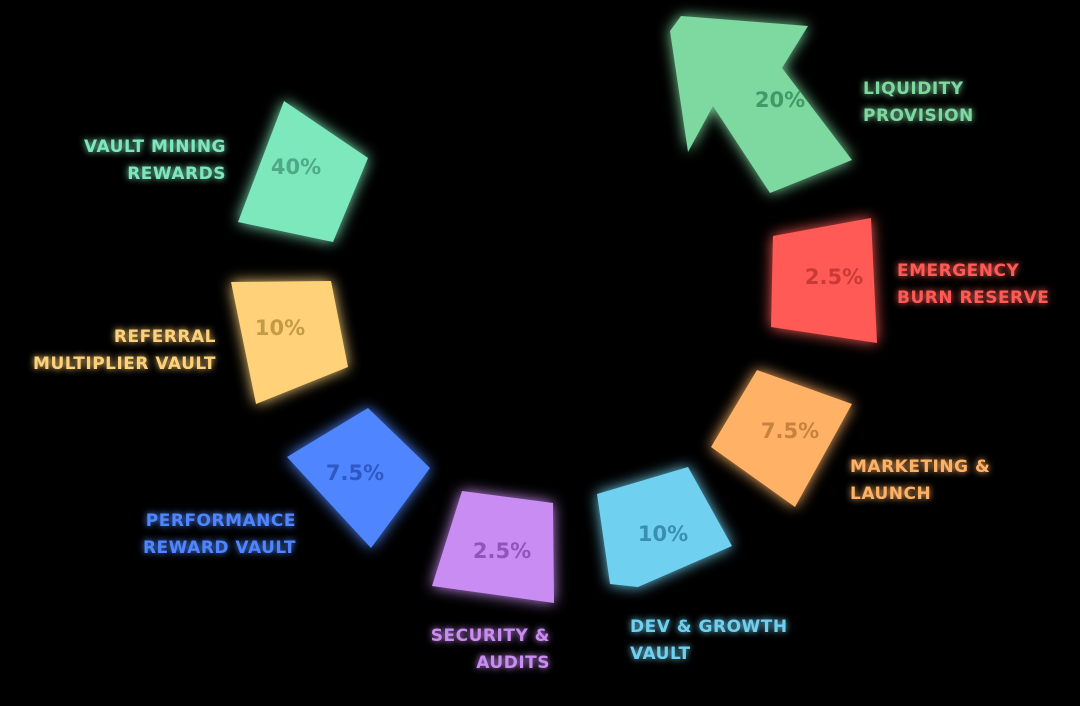 The width and height of the screenshot is (1080, 706). I want to click on segment-liquidity-provision, so click(761, 104).